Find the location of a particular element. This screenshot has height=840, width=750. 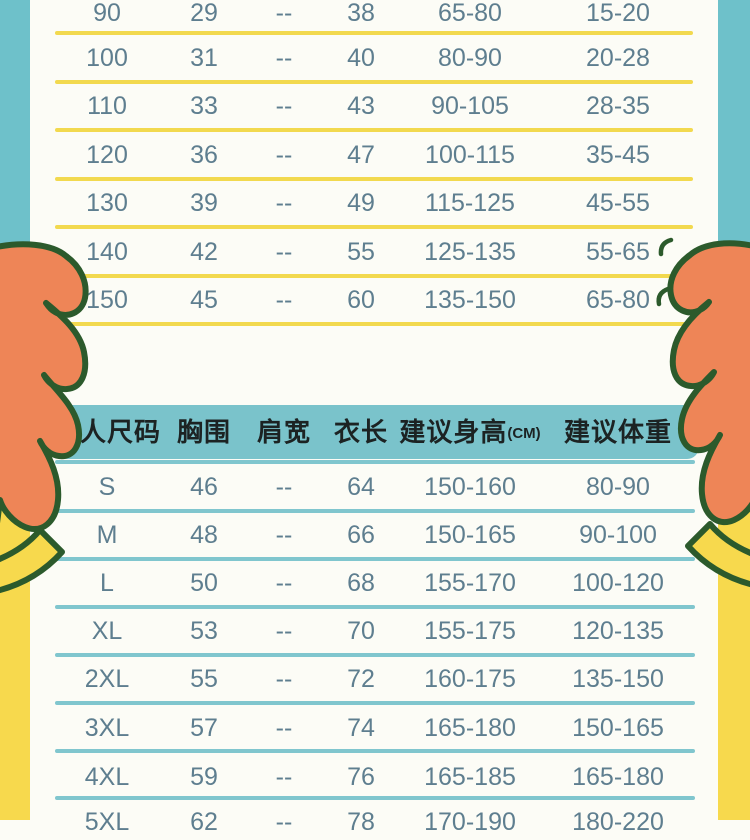

table-cell: 72 is located at coordinates (361, 679).